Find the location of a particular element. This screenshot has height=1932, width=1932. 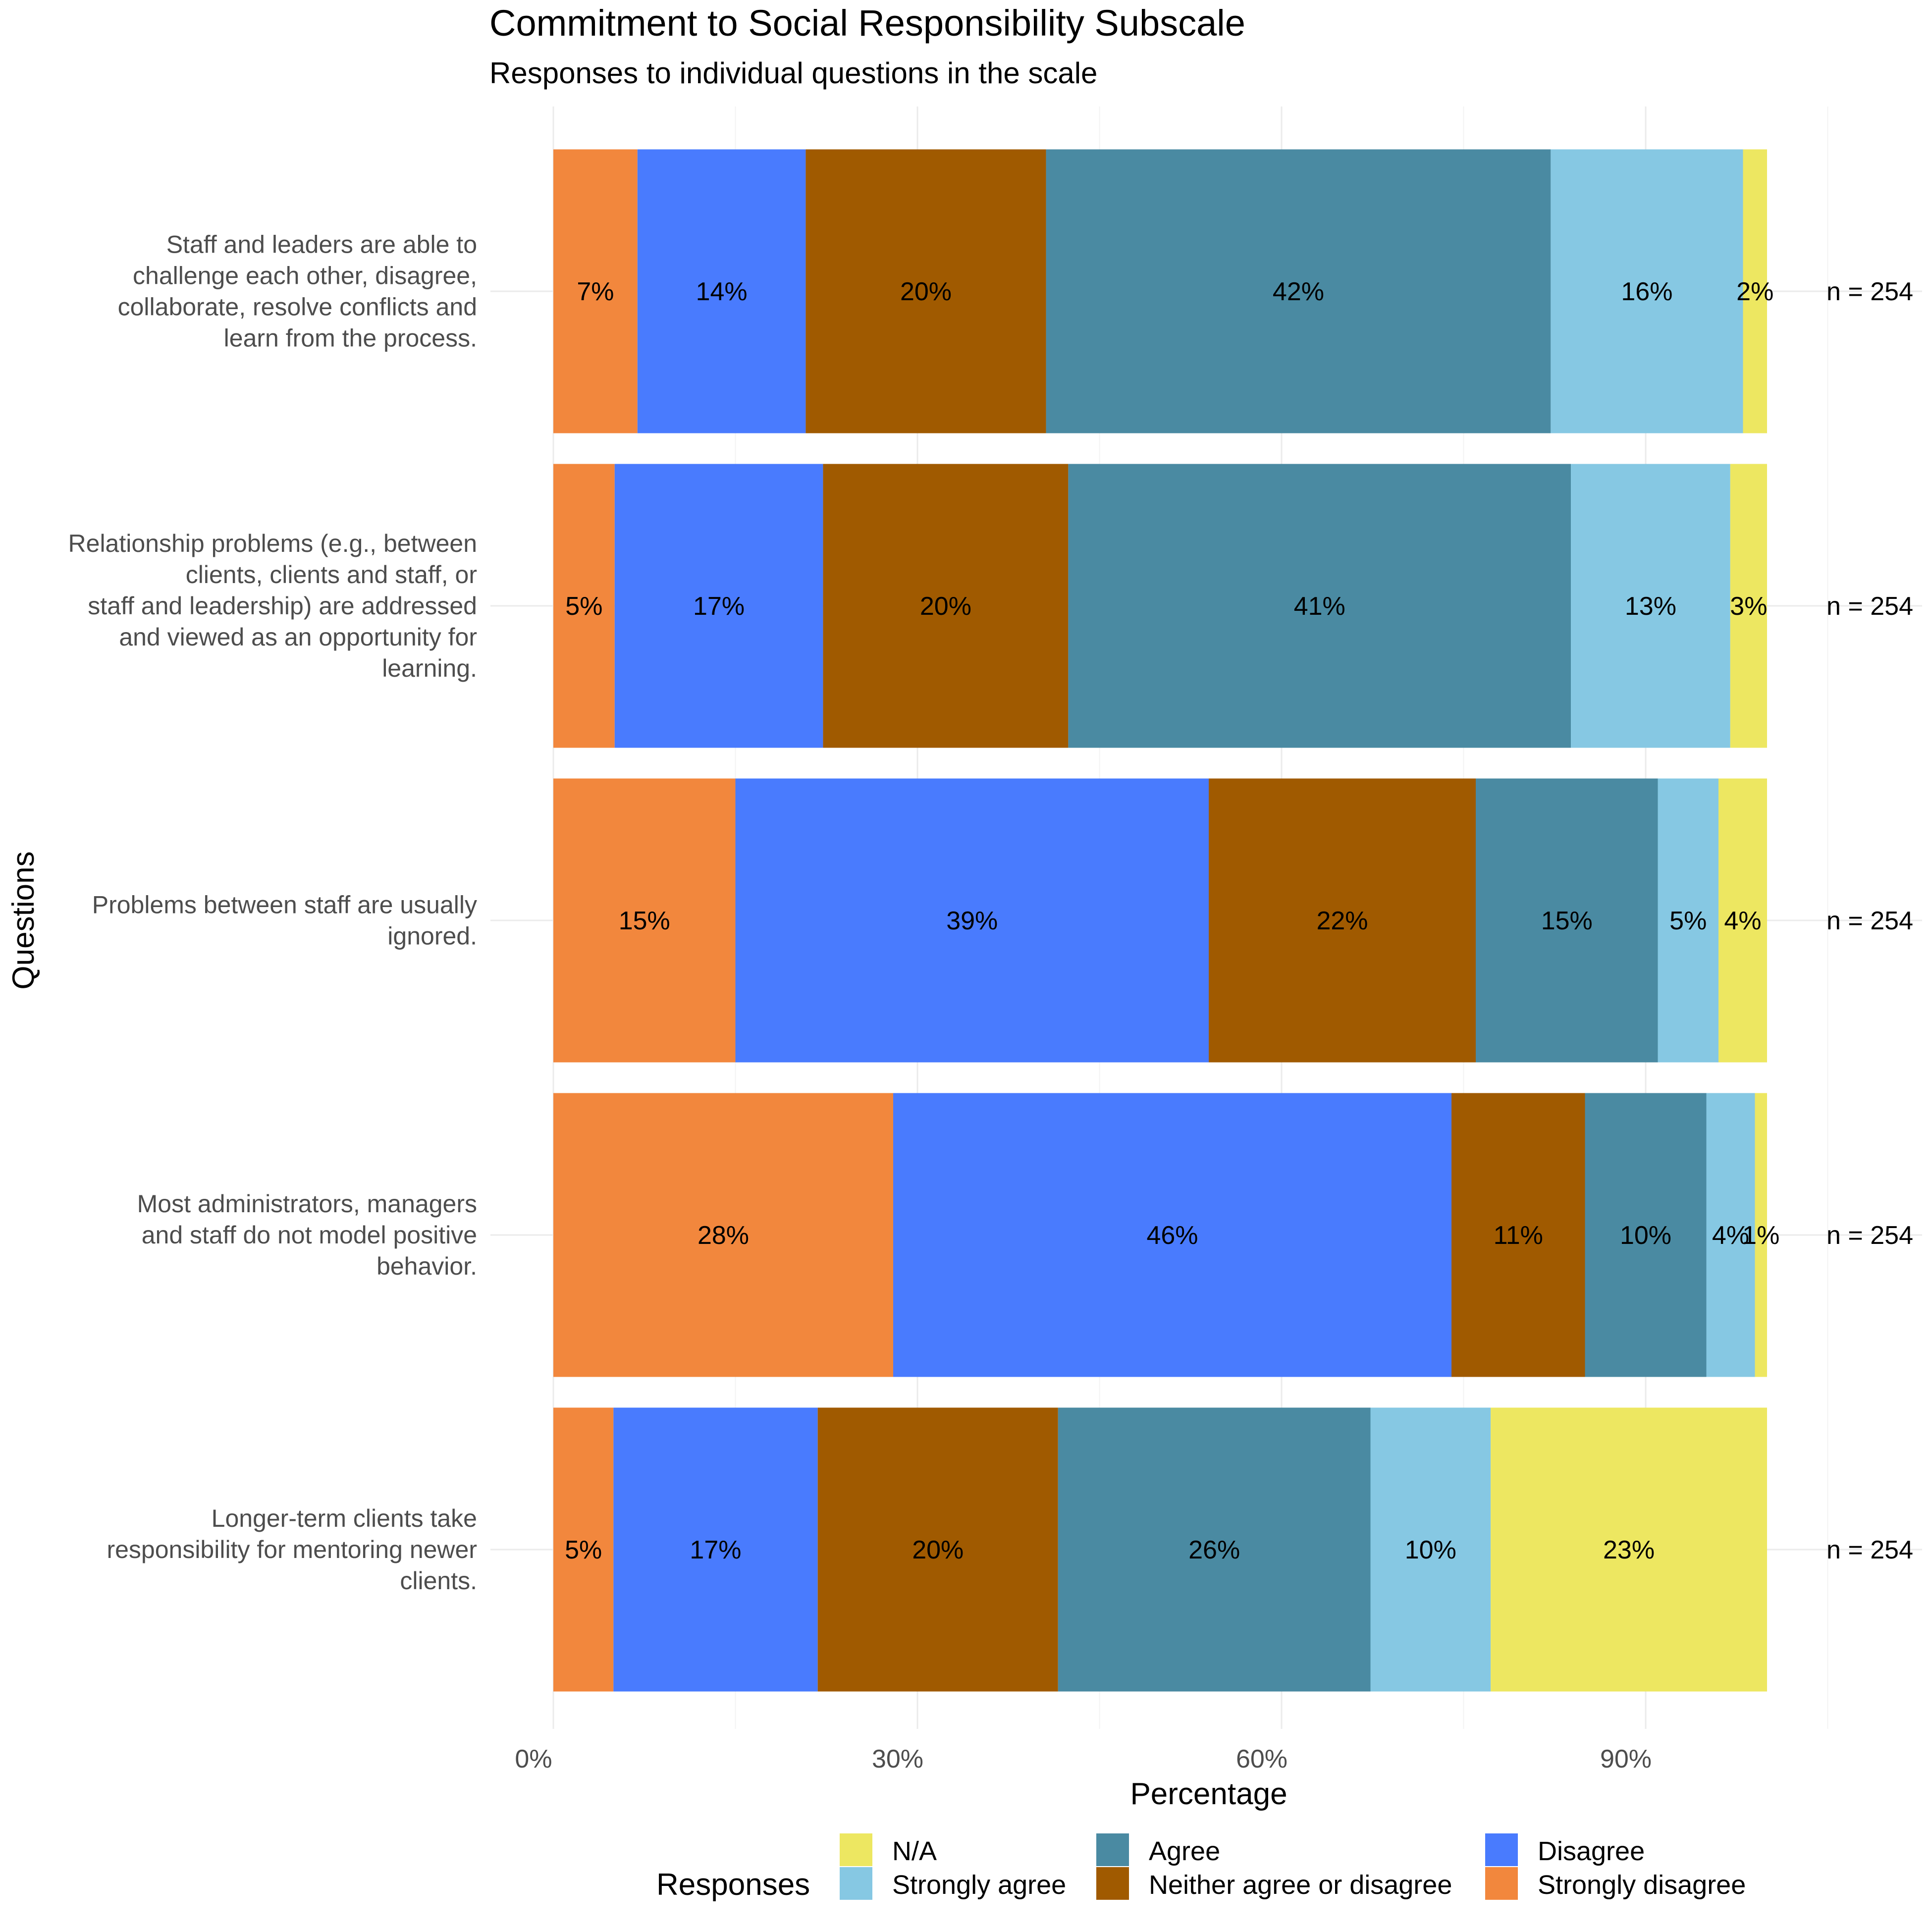

segment-label-n-a-row-5: 23% is located at coordinates (1629, 1550).